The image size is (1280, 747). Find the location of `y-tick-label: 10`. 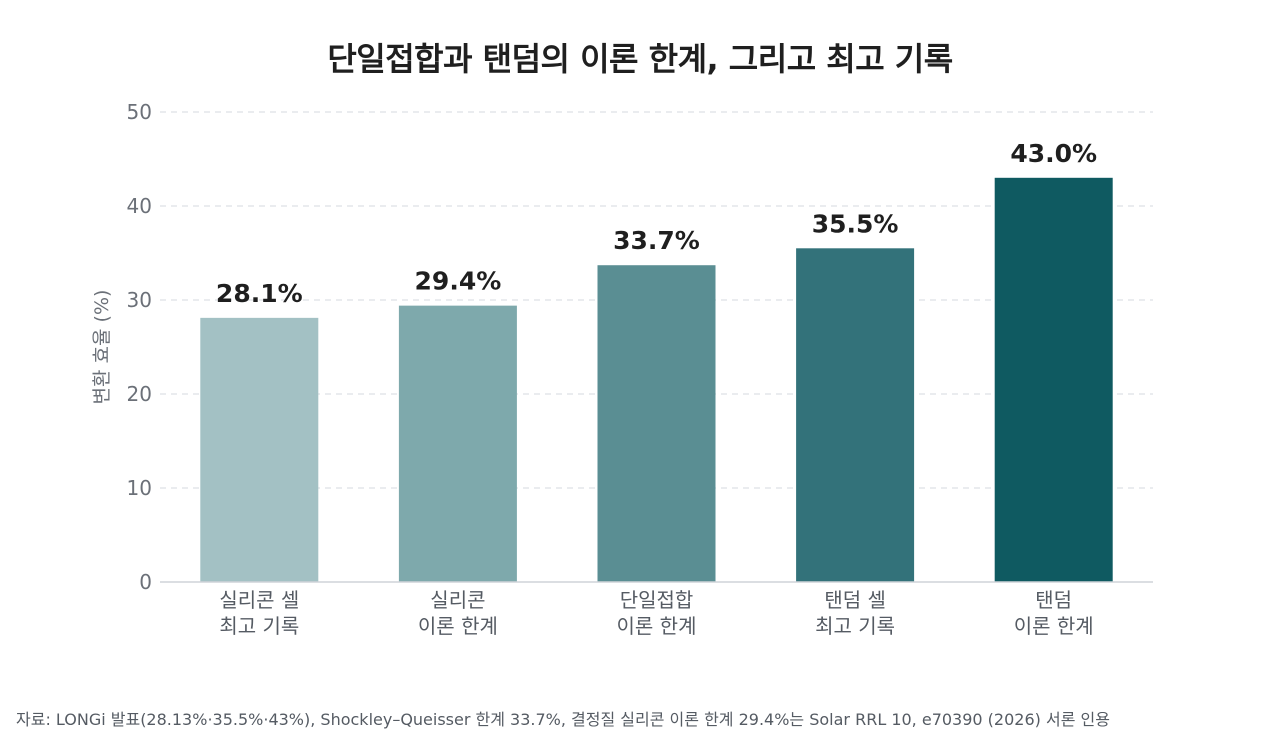

y-tick-label: 10 is located at coordinates (139, 488).